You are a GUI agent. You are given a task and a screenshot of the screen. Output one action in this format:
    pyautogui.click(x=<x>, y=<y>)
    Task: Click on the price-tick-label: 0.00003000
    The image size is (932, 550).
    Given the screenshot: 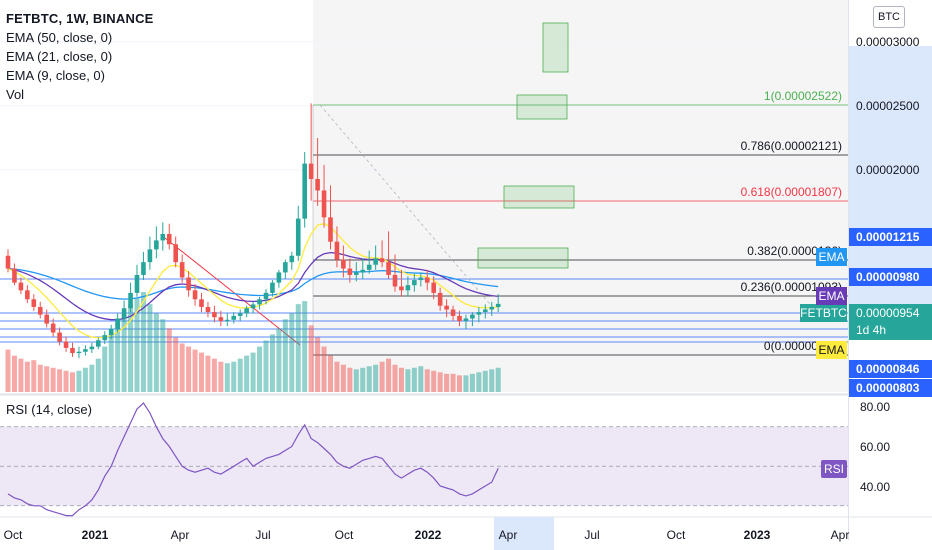 What is the action you would take?
    pyautogui.click(x=888, y=42)
    